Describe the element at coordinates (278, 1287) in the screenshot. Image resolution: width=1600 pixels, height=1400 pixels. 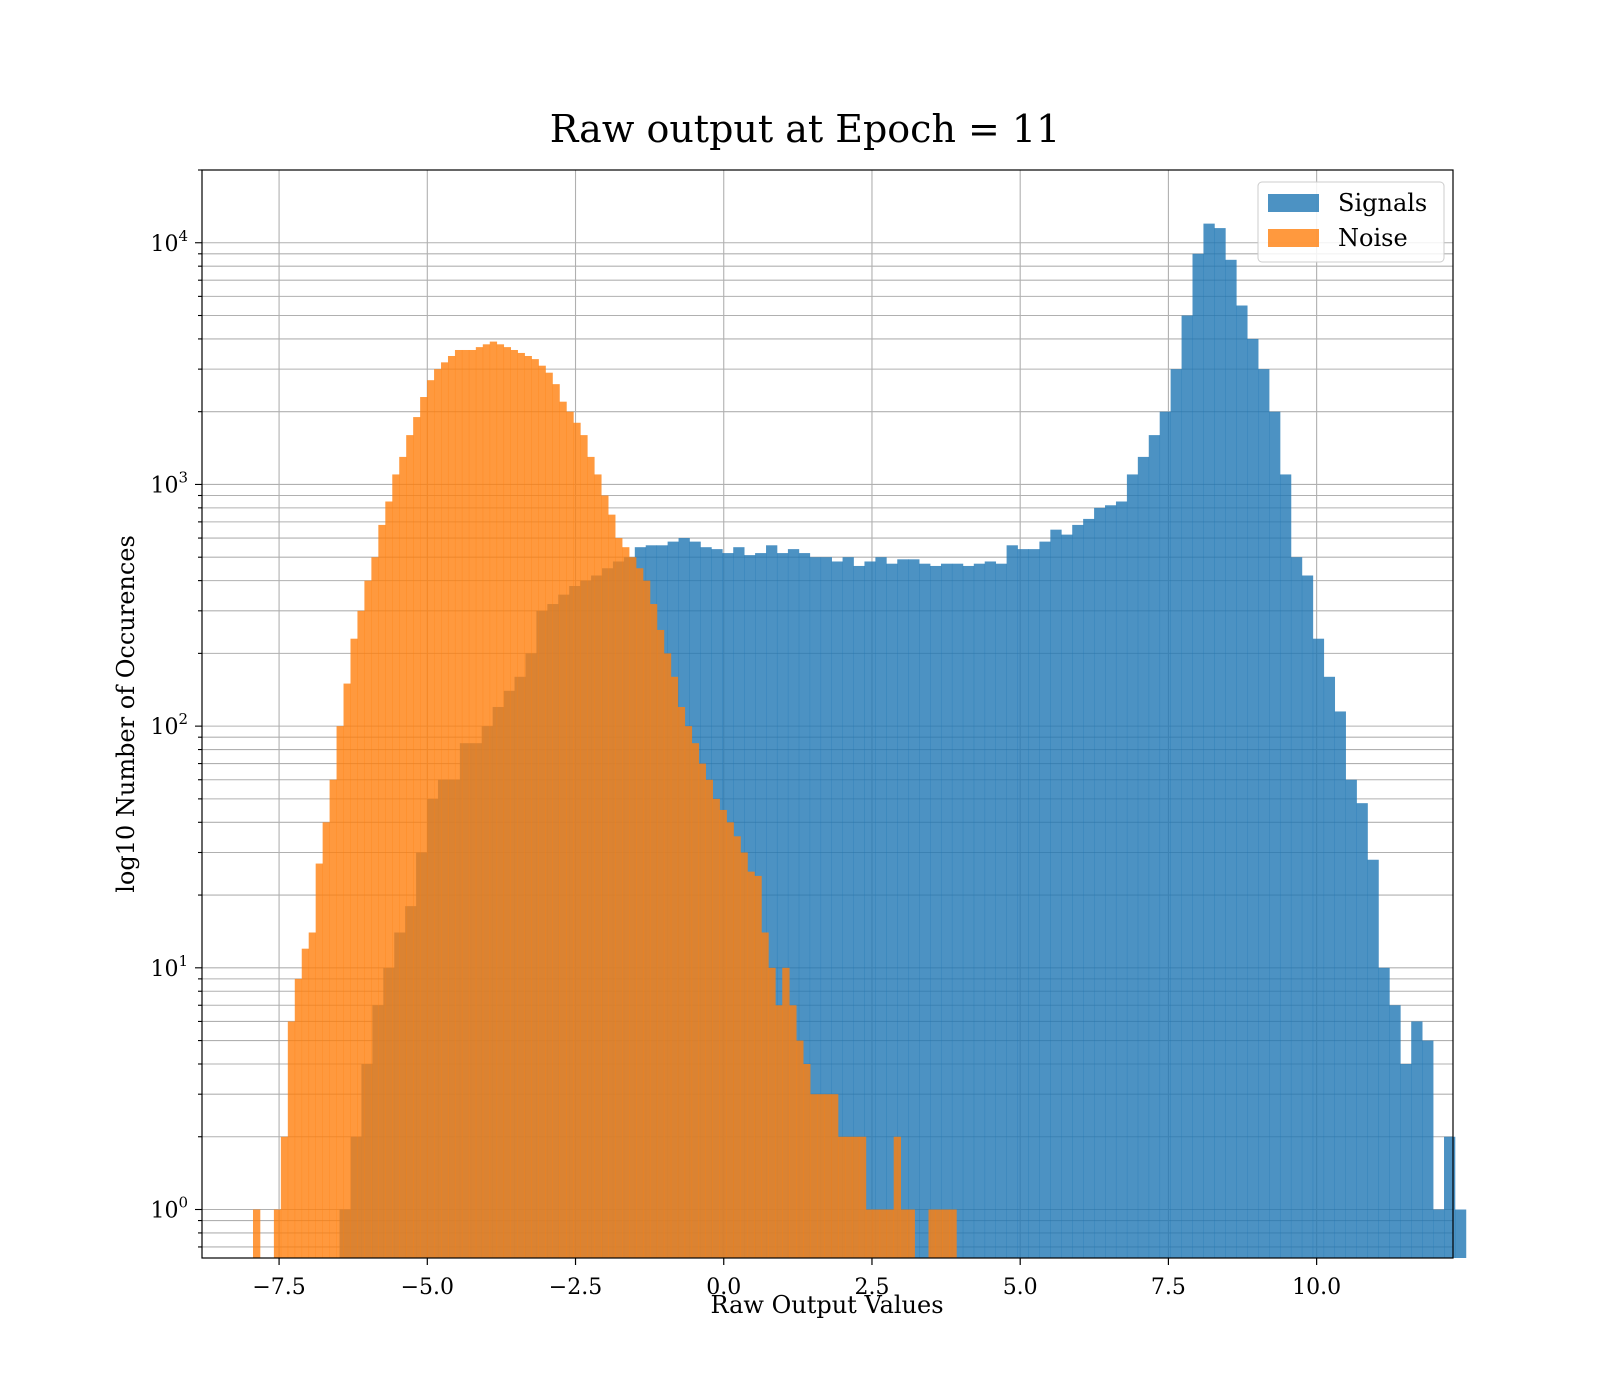
I see `x-tick-label: −7.5` at that location.